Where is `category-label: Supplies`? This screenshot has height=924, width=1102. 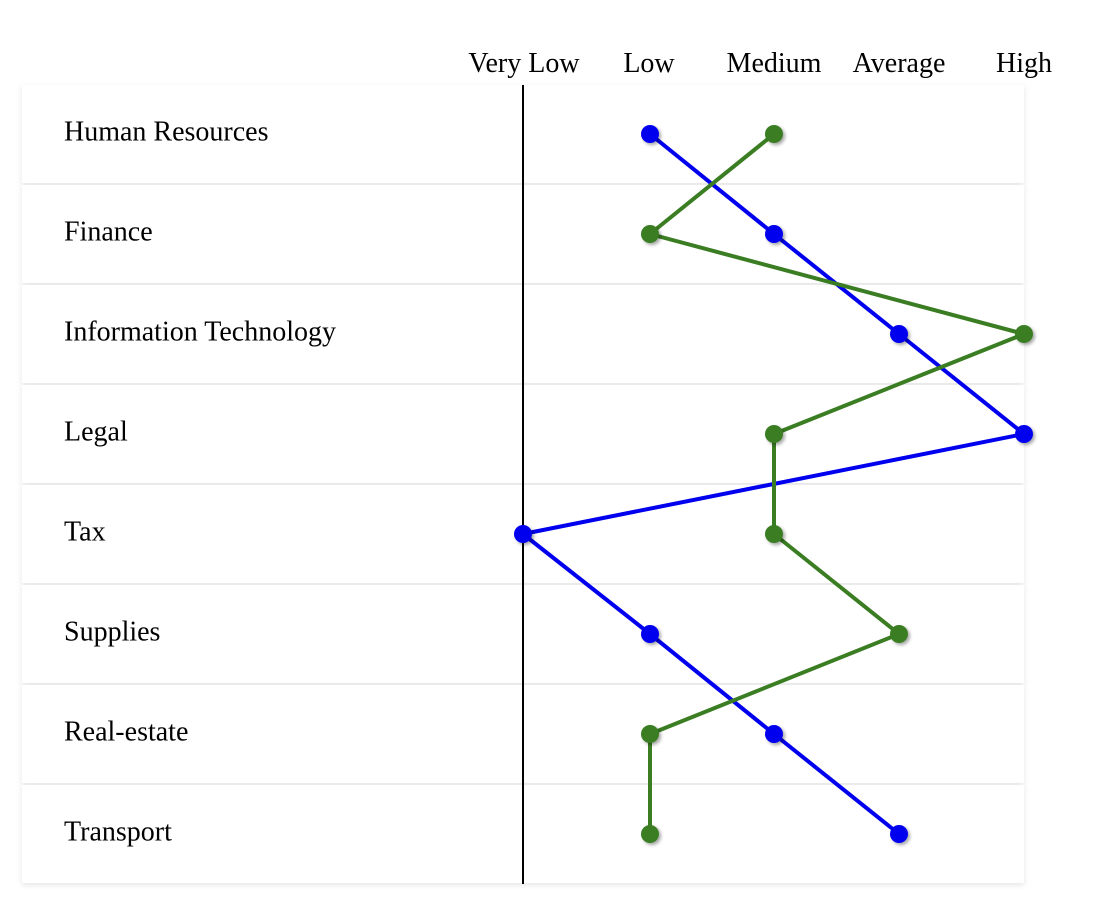
category-label: Supplies is located at coordinates (112, 631).